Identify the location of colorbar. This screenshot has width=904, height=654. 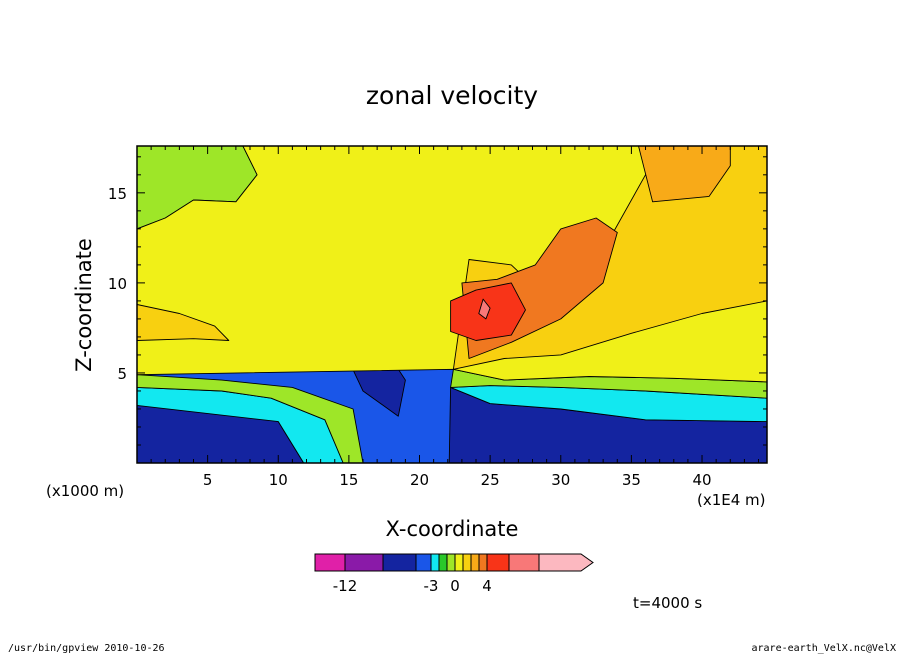
(454, 562).